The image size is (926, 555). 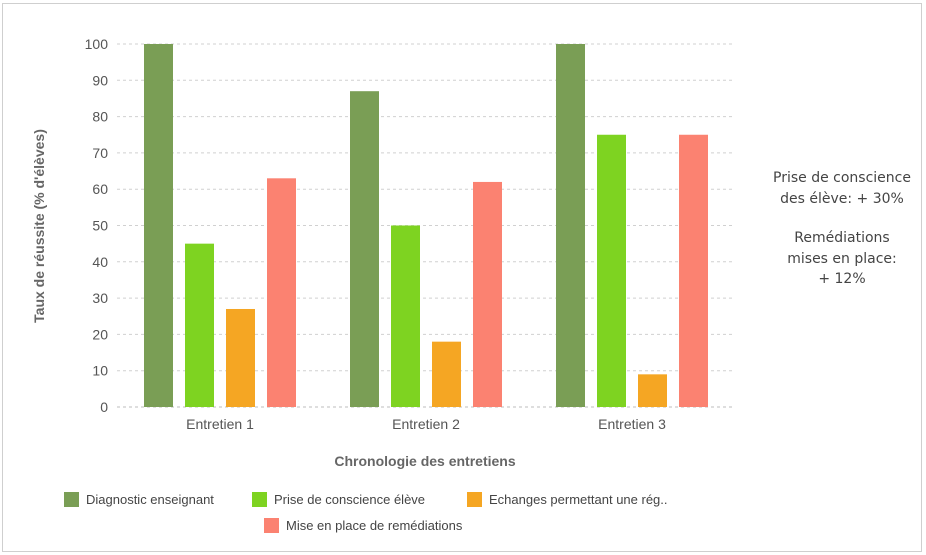 I want to click on legend-label: Echanges permettant une rég.., so click(x=578, y=499).